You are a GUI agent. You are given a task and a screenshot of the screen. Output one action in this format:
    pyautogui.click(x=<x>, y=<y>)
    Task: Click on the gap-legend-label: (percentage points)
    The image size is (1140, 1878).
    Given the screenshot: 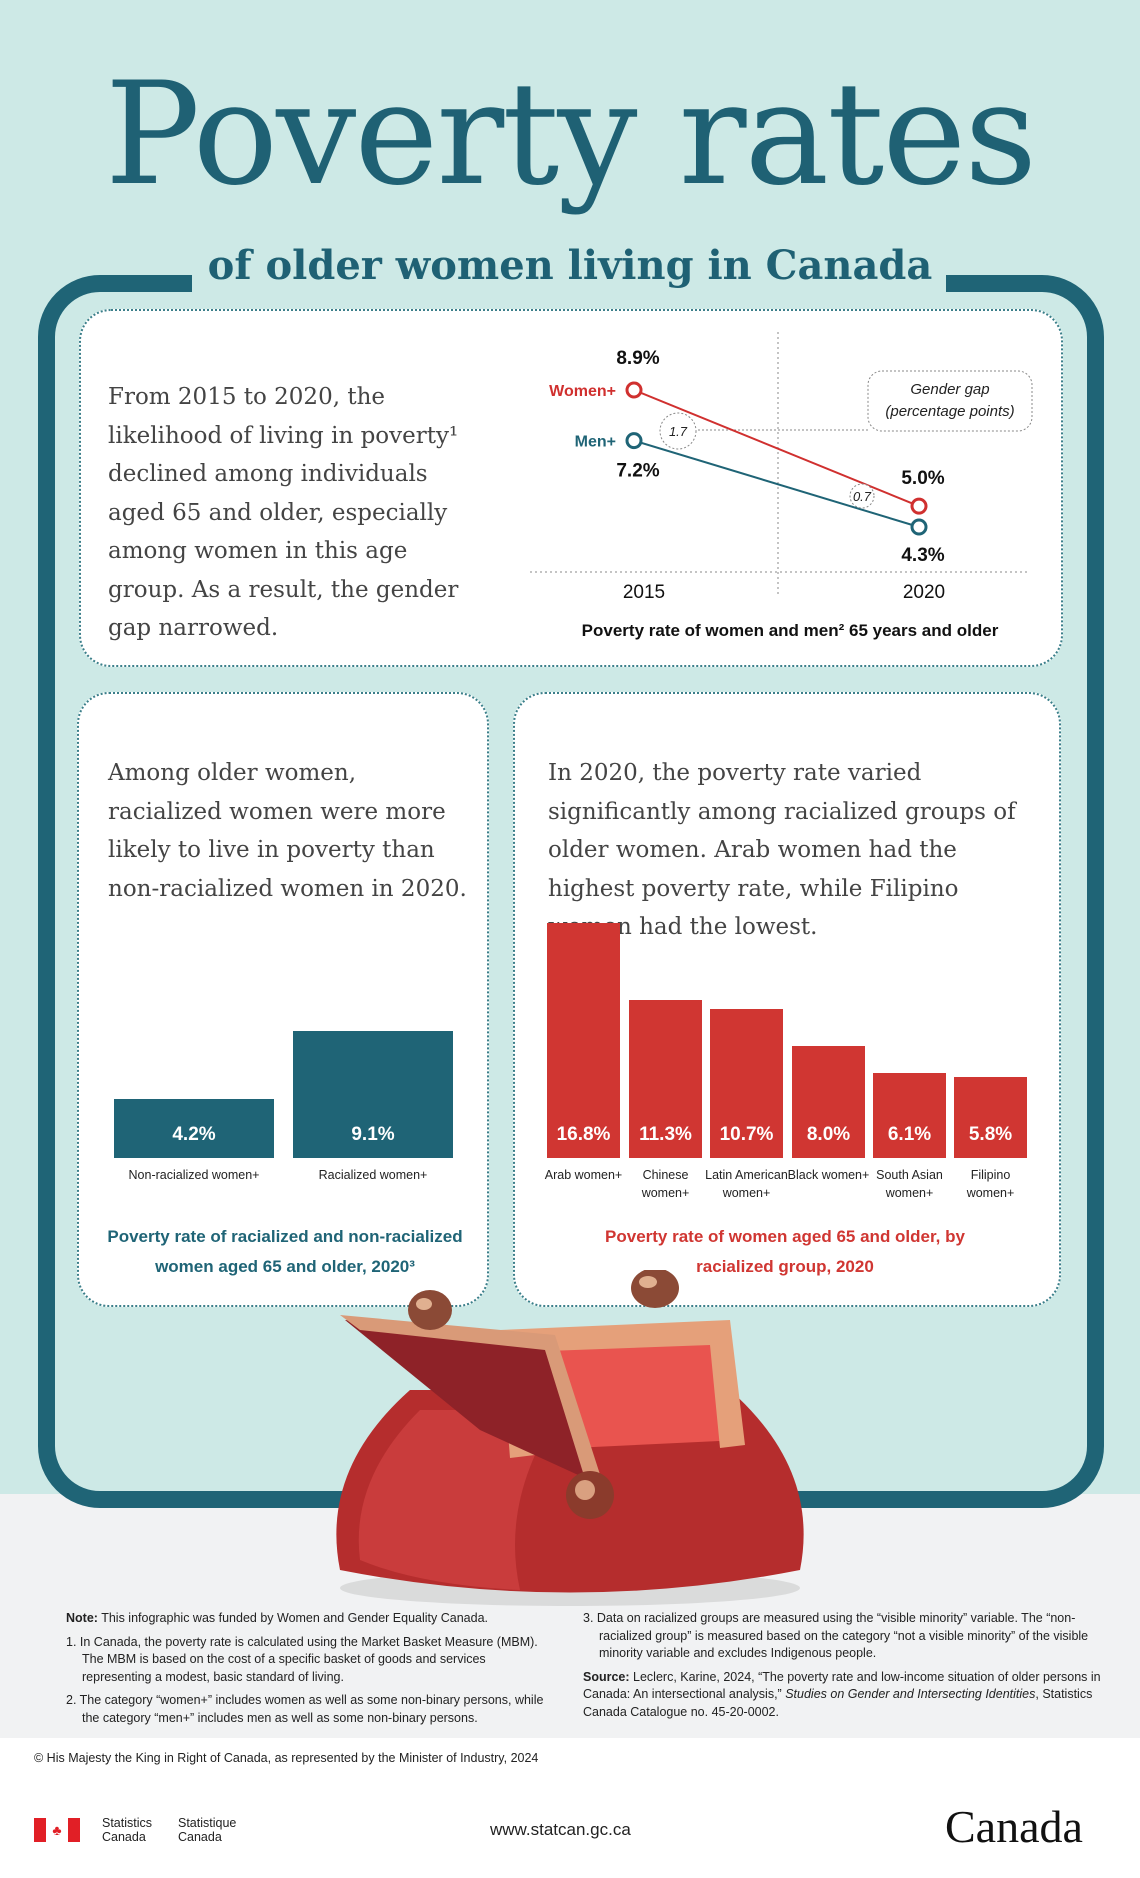 What is the action you would take?
    pyautogui.click(x=949, y=411)
    